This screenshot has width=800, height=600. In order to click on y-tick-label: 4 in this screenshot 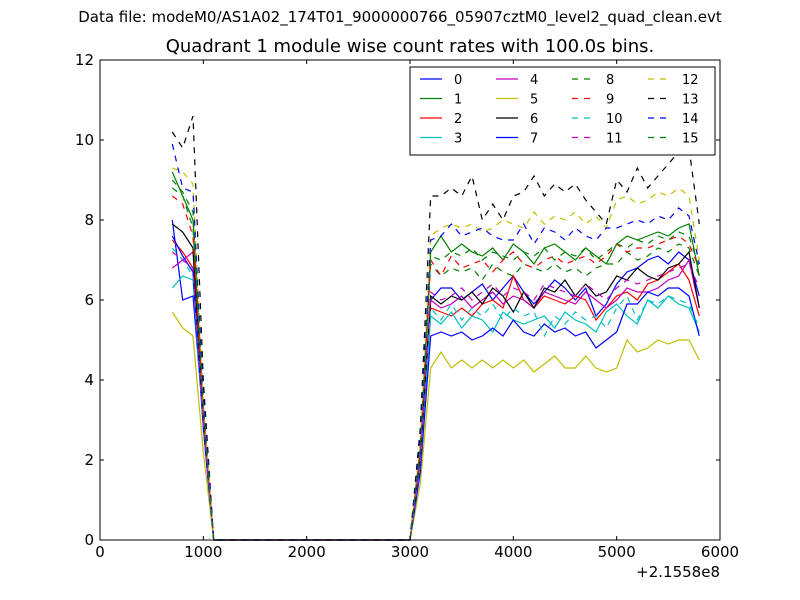, I will do `click(89, 380)`.